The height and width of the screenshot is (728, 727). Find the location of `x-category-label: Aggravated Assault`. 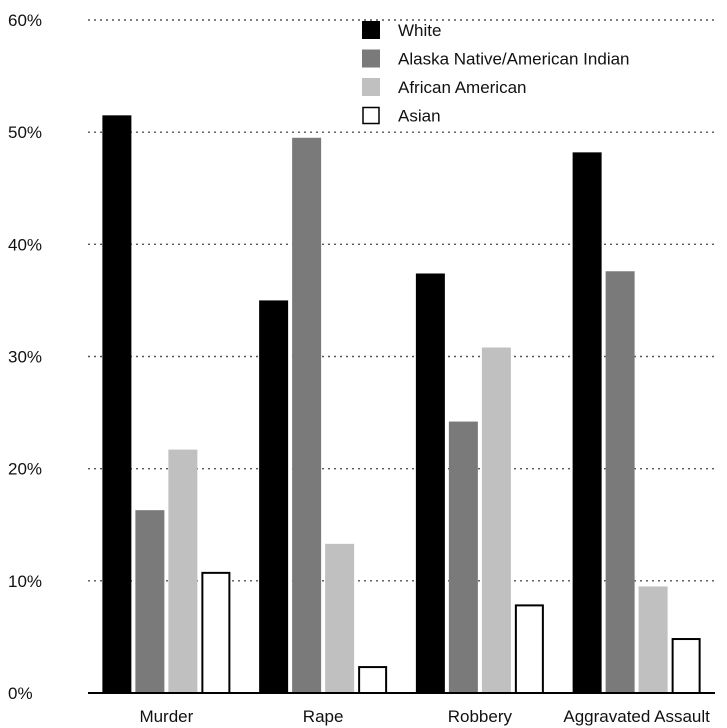

x-category-label: Aggravated Assault is located at coordinates (636, 716).